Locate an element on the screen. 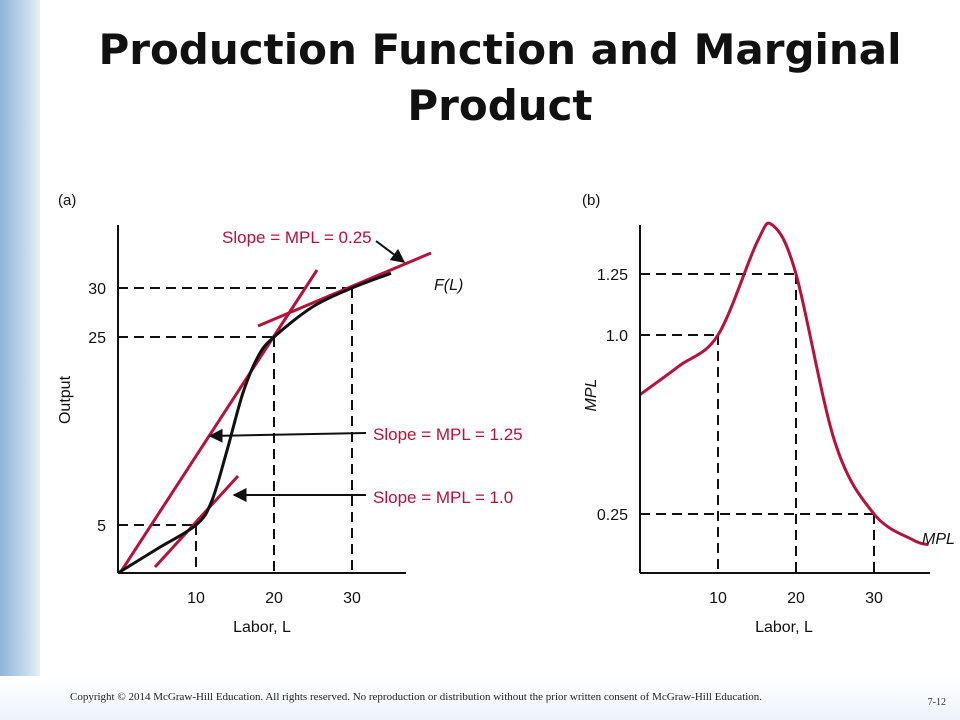 The width and height of the screenshot is (960, 720). y-tick-a-5: 5 is located at coordinates (101, 526).